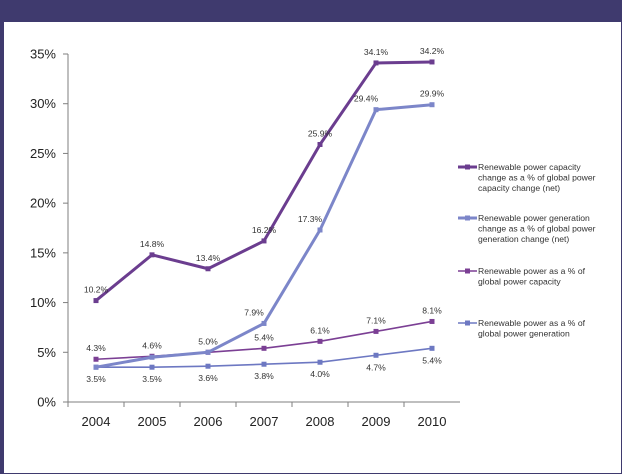 The height and width of the screenshot is (474, 622). Describe the element at coordinates (519, 282) in the screenshot. I see `legend-entry-3-text: global power capacity` at that location.